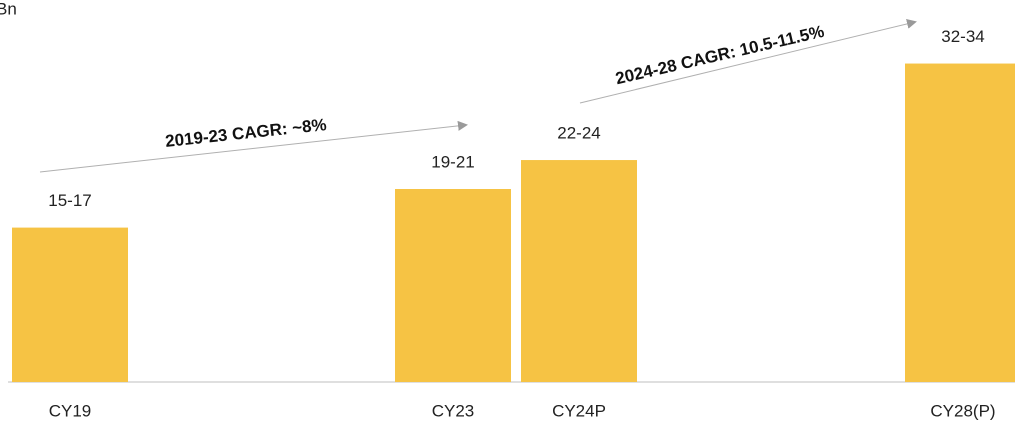 Image resolution: width=1015 pixels, height=428 pixels. Describe the element at coordinates (578, 133) in the screenshot. I see `value-label: 22-24` at that location.